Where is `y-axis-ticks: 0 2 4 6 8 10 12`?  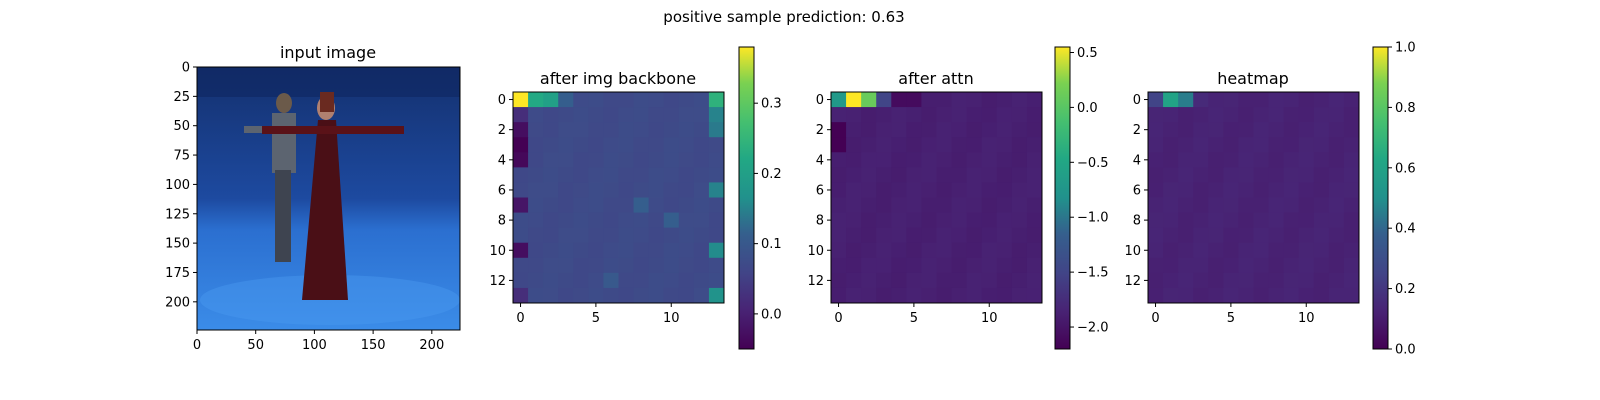
y-axis-ticks: 0 2 4 6 8 10 12 is located at coordinates (819, 191).